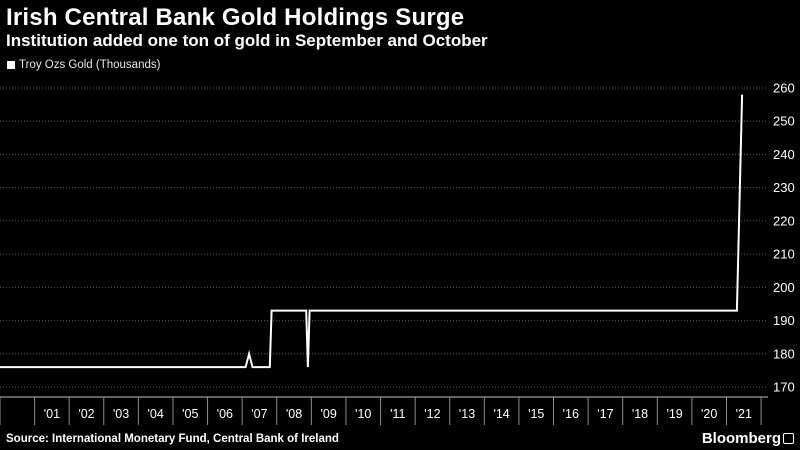  What do you see at coordinates (605, 414) in the screenshot?
I see `x-tick-label: '17` at bounding box center [605, 414].